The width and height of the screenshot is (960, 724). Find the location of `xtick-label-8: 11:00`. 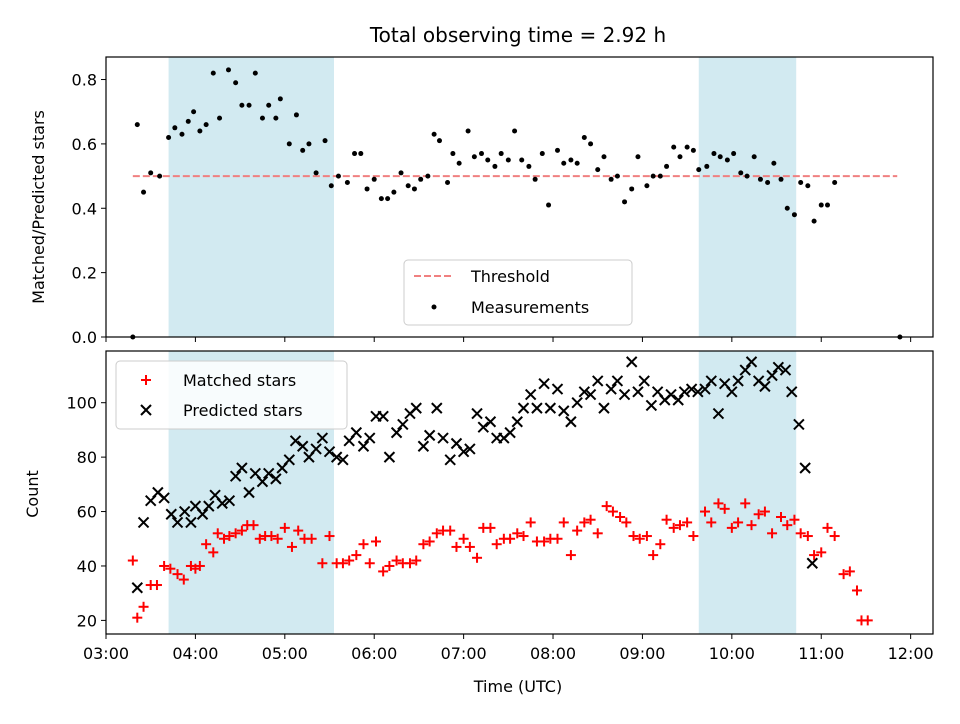

xtick-label-8: 11:00 is located at coordinates (821, 653).